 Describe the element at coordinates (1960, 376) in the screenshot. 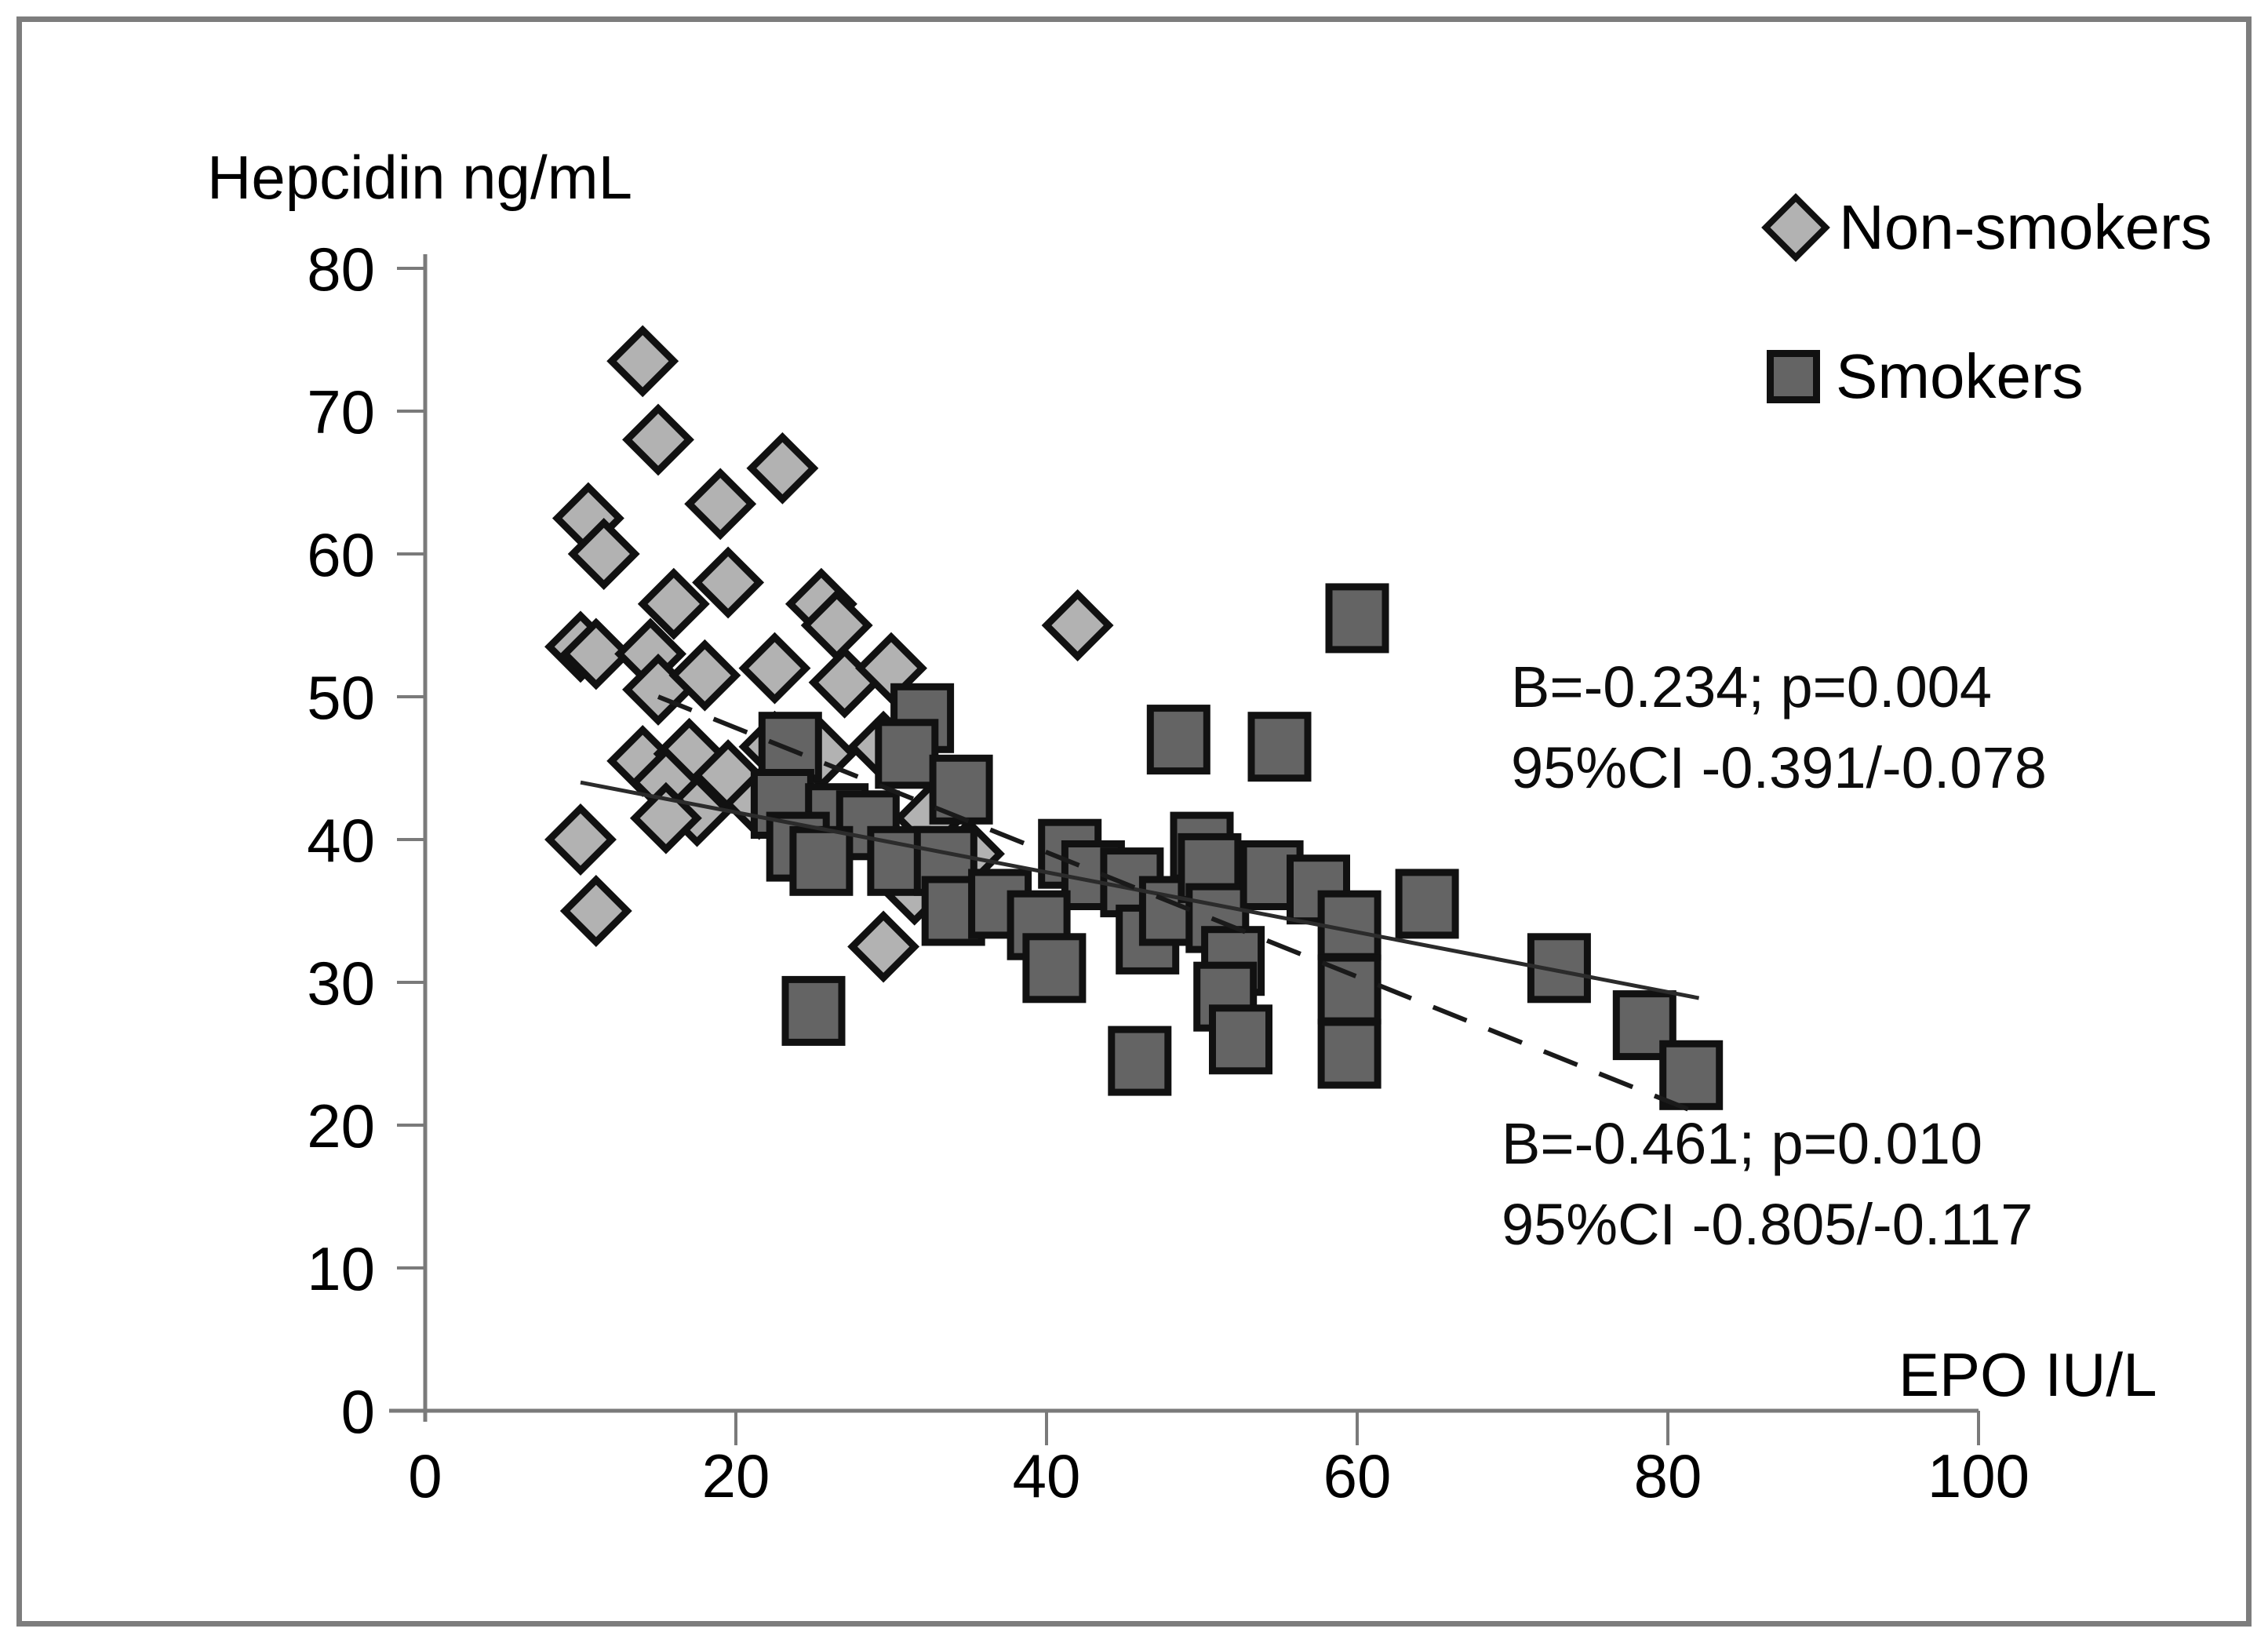

I see `legend-label-smokers: Smokers` at that location.